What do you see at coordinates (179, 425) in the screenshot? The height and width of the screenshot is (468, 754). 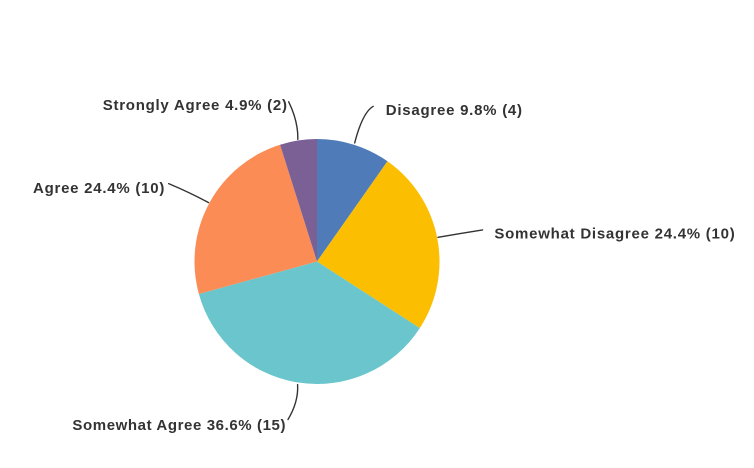 I see `svg-text: Somewhat Agree 36.6% (15)` at bounding box center [179, 425].